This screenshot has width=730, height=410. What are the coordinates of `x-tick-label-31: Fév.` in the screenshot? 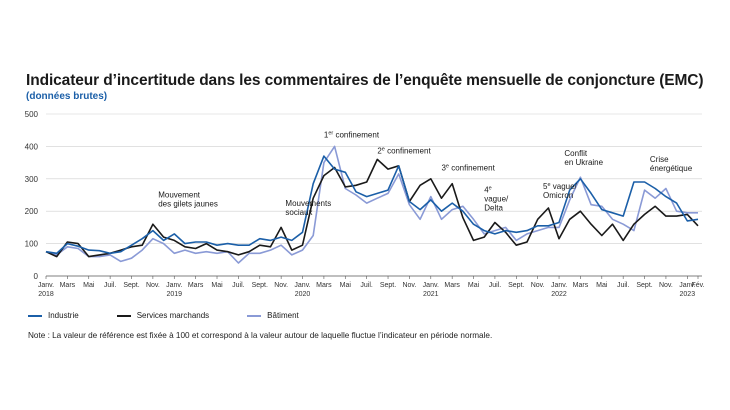 It's located at (697, 285).